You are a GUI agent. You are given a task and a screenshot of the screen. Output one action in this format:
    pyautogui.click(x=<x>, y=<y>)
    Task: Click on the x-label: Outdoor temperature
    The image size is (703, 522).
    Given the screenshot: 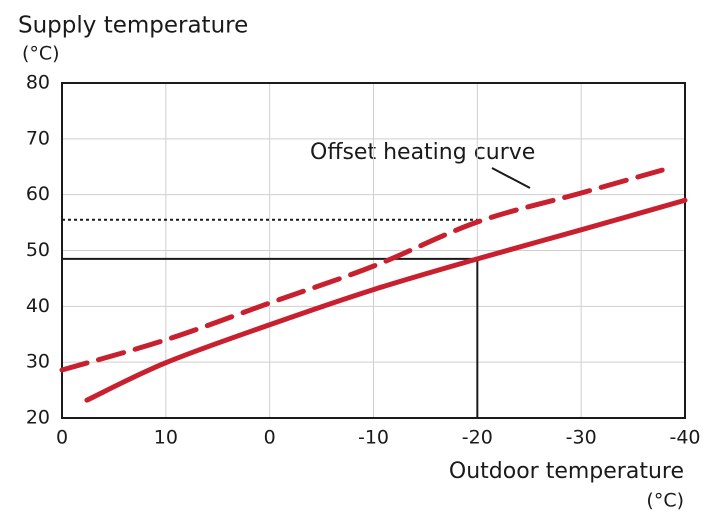 What is the action you would take?
    pyautogui.click(x=566, y=471)
    